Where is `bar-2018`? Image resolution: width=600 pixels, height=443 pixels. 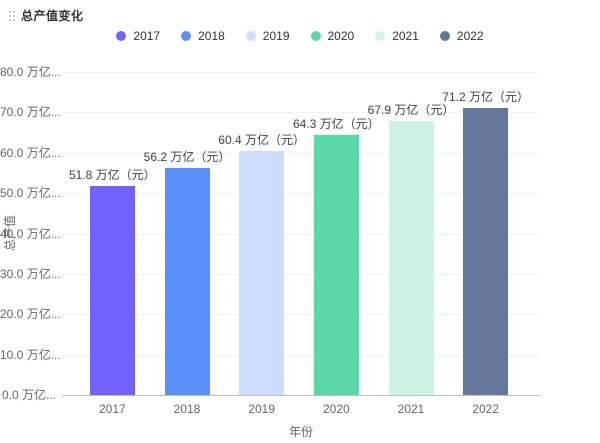 bar-2018 is located at coordinates (187, 281).